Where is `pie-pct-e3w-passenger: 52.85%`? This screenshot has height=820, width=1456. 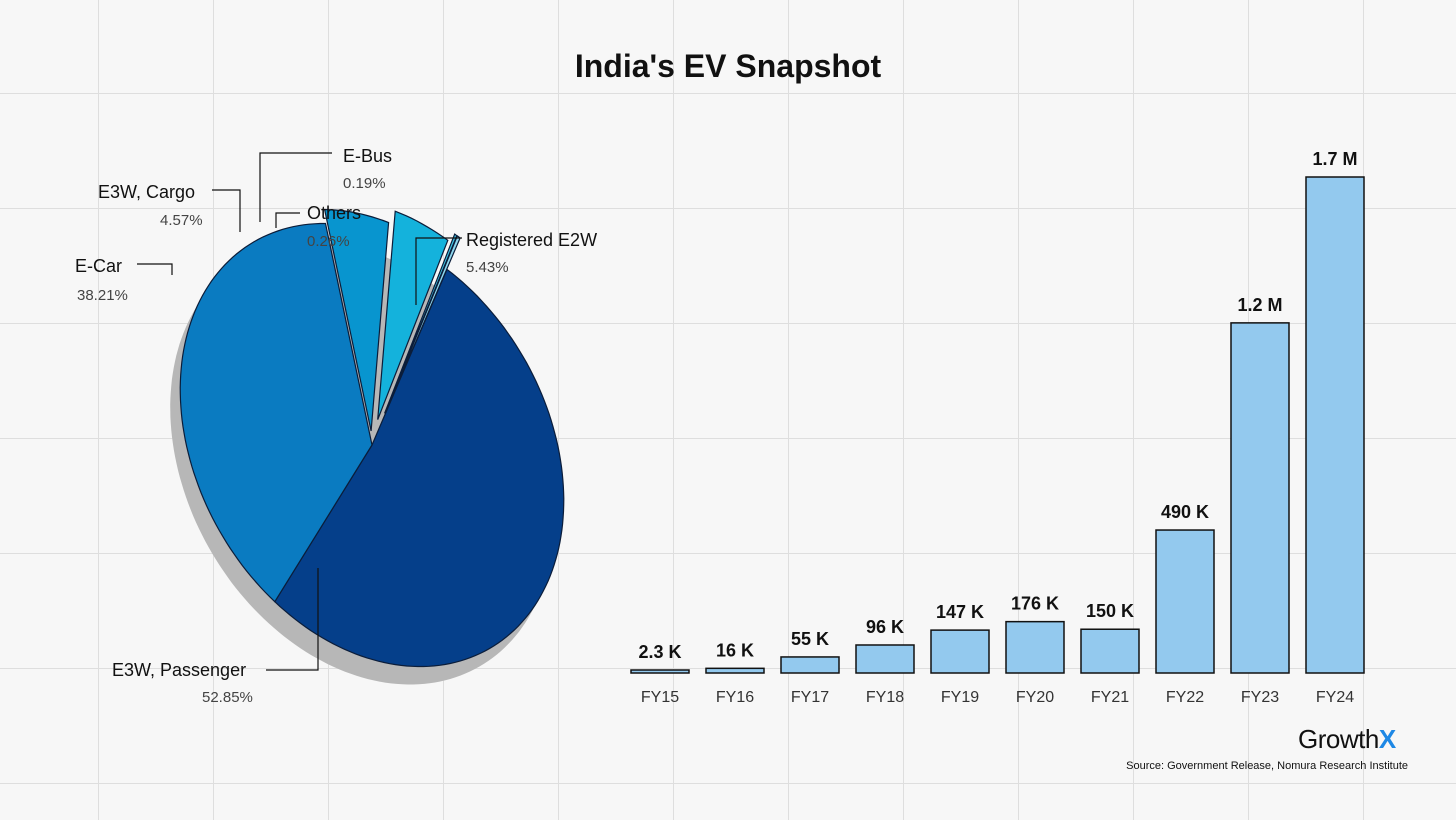 pie-pct-e3w-passenger: 52.85% is located at coordinates (227, 697).